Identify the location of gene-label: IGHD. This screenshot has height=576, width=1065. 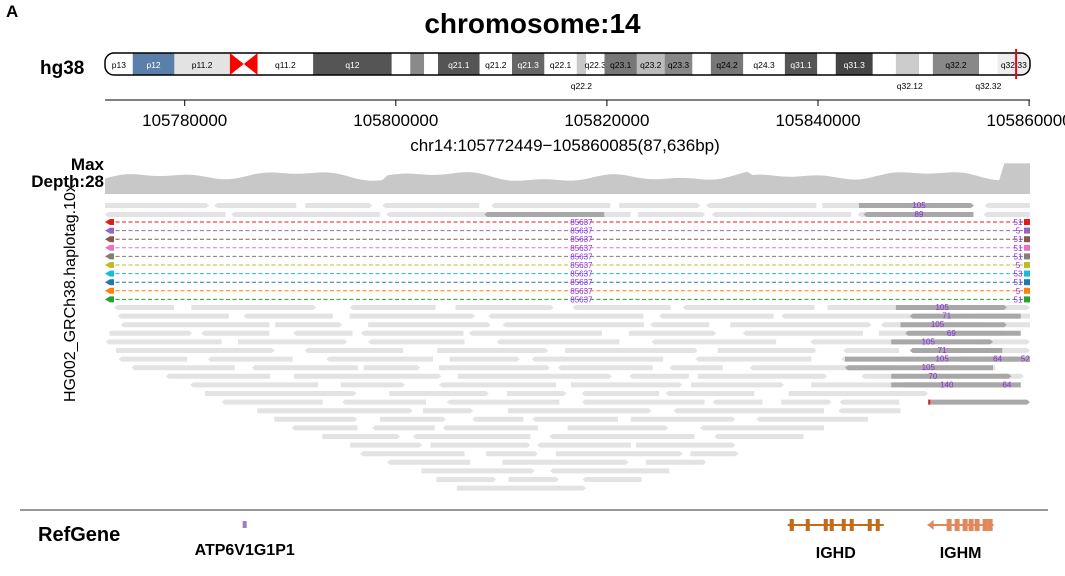
(836, 554).